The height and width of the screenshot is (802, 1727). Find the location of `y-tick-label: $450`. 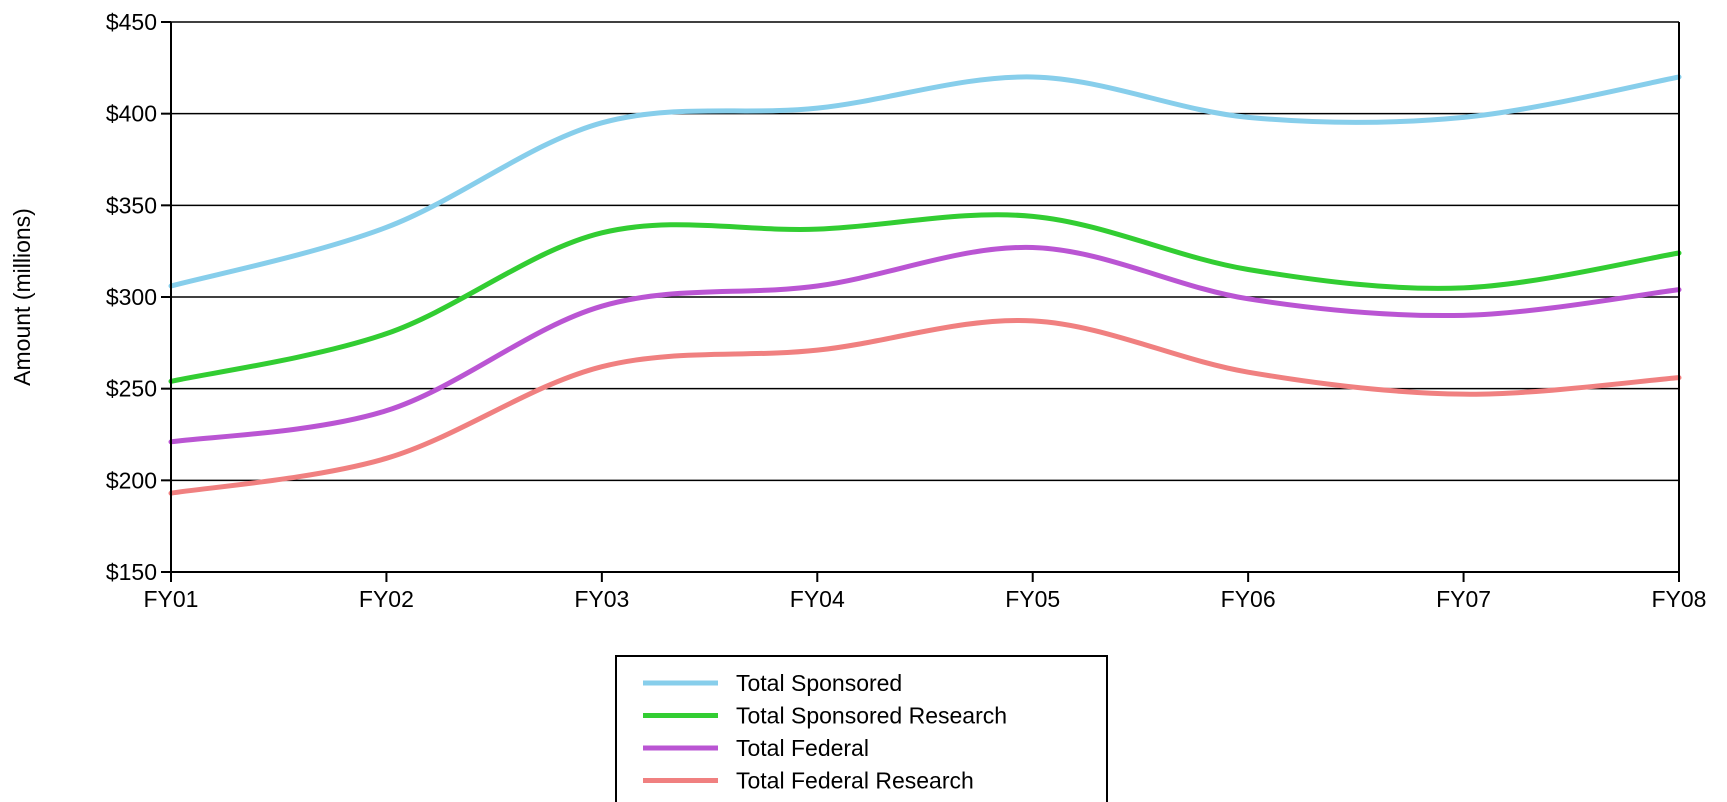

y-tick-label: $450 is located at coordinates (131, 22).